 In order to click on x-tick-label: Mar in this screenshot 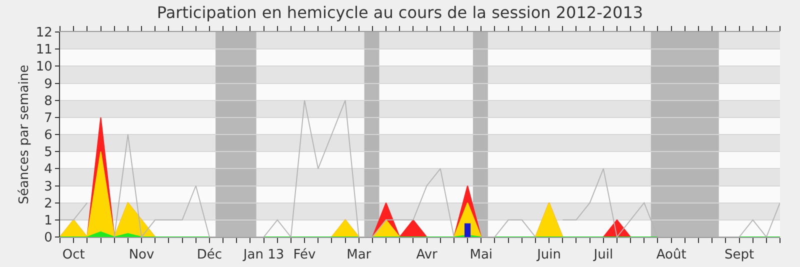, I will do `click(359, 255)`.